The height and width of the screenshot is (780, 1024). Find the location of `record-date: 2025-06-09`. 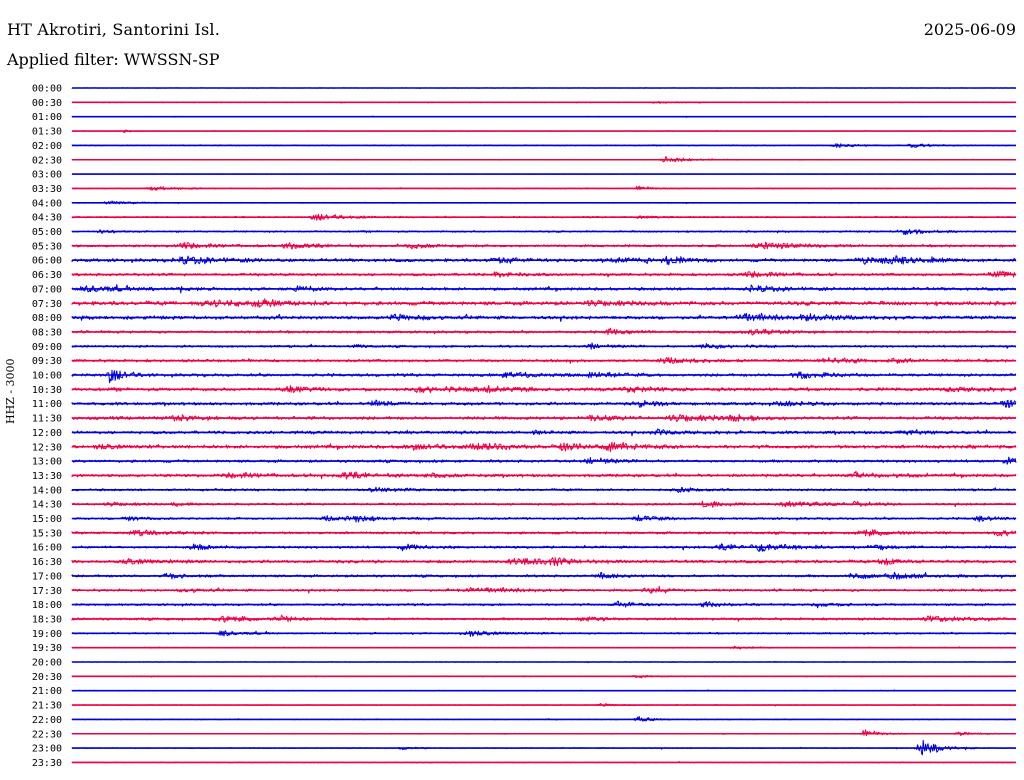

record-date: 2025-06-09 is located at coordinates (969, 29).